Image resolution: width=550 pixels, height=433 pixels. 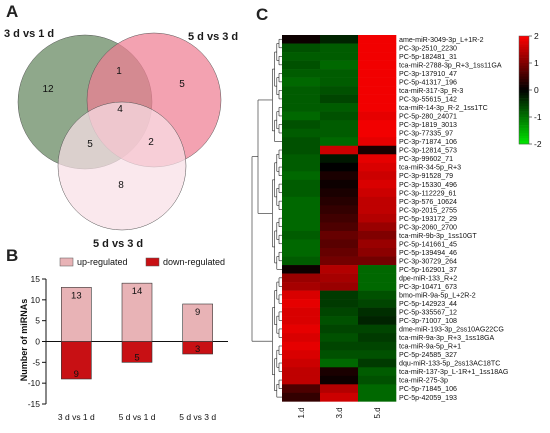 I want to click on heatmap-row-label: bmo-miR-9a-5p_L+2R-2, so click(x=437, y=296).